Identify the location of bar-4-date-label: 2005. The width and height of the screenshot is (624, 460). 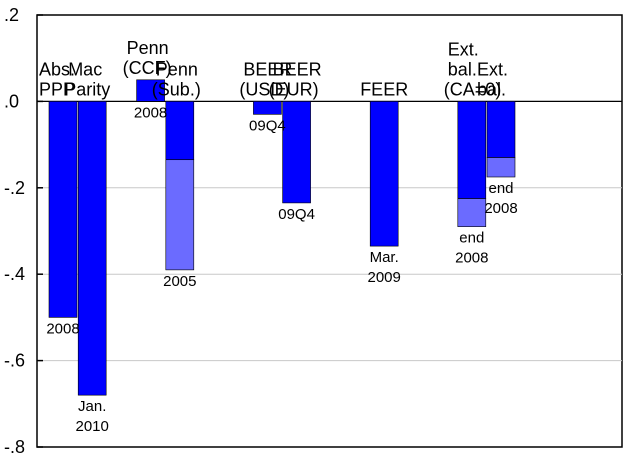
(179, 281).